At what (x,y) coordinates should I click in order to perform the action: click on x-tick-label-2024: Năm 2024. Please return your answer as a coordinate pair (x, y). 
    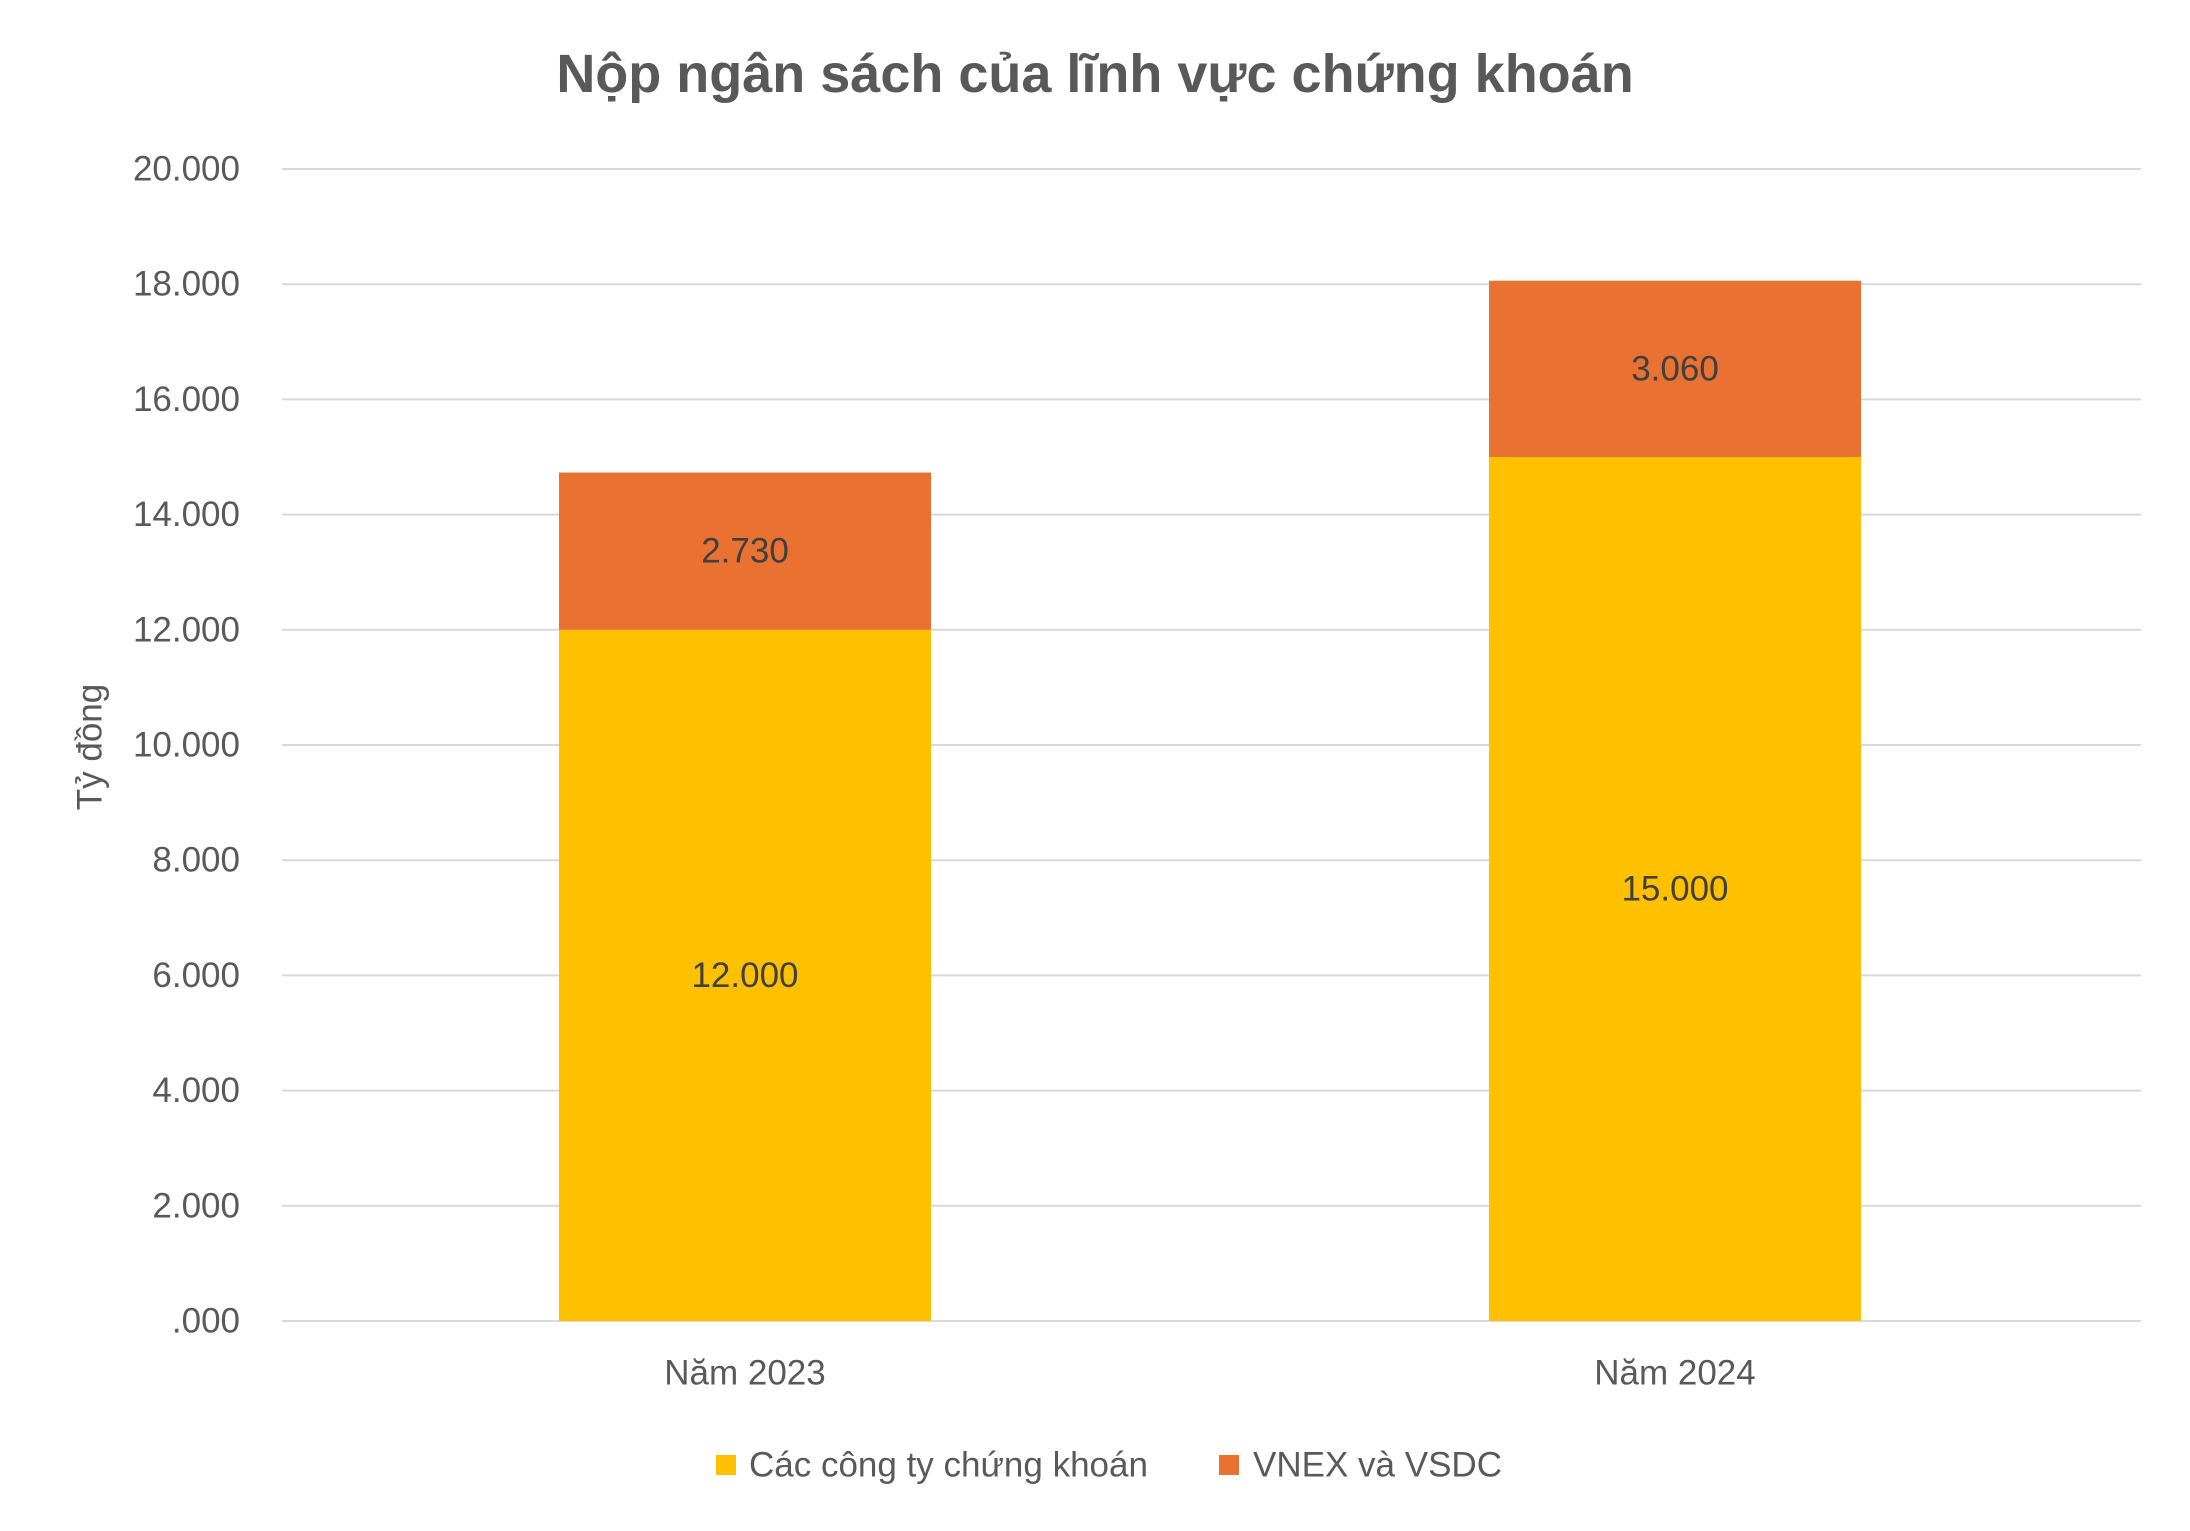
    Looking at the image, I should click on (1674, 1373).